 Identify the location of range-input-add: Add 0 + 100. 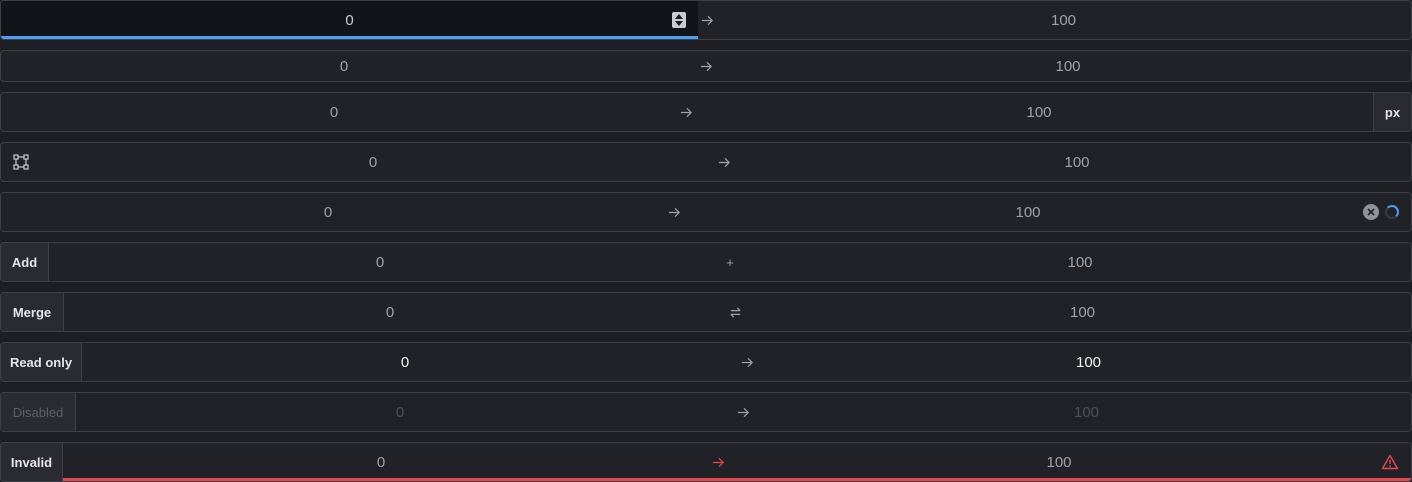
(706, 262).